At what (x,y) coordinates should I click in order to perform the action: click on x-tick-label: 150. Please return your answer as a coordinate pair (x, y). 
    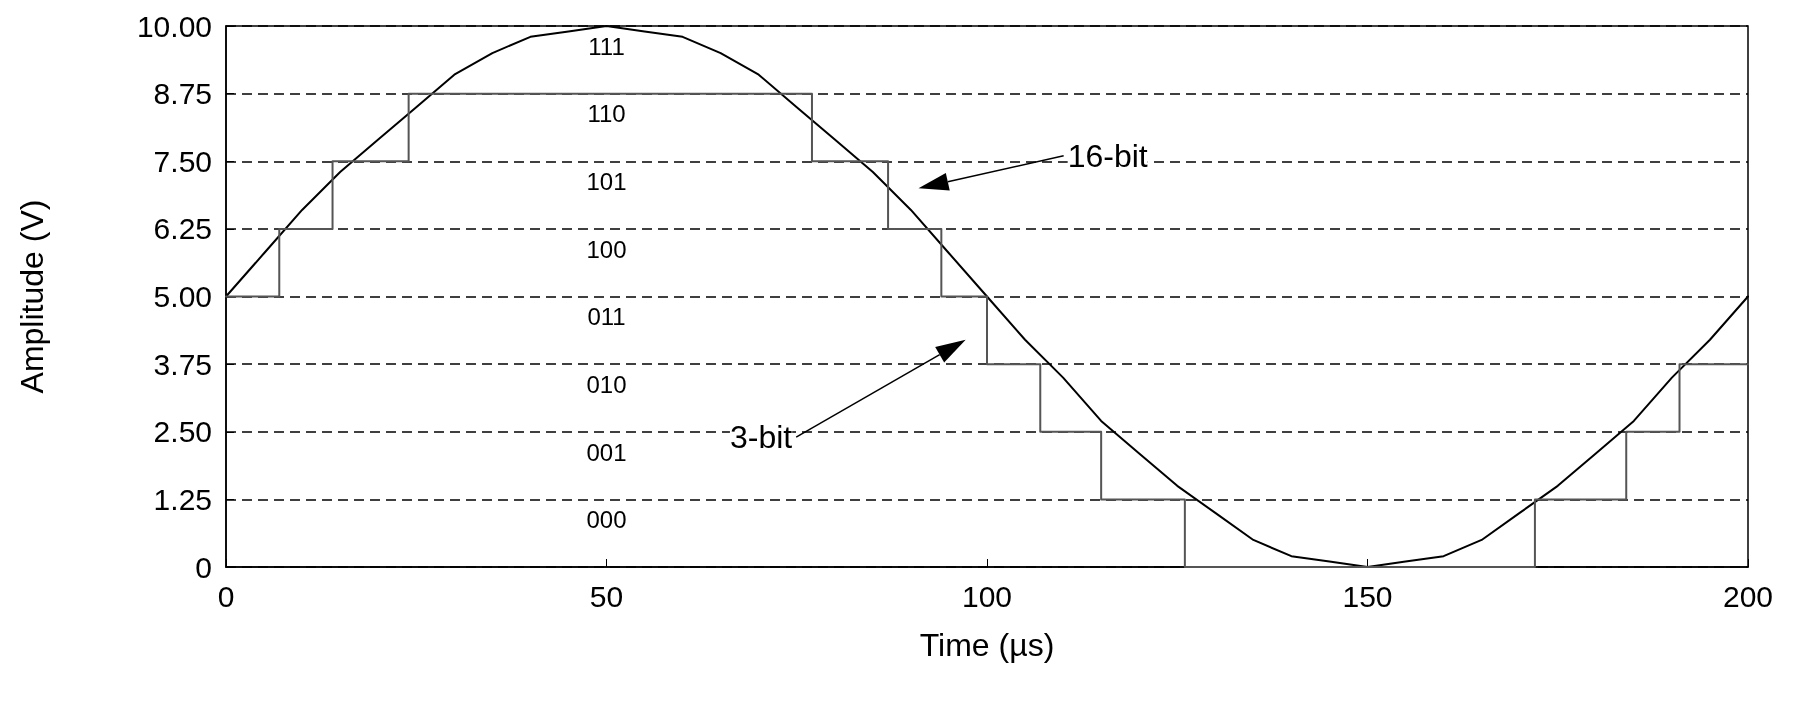
    Looking at the image, I should click on (1367, 596).